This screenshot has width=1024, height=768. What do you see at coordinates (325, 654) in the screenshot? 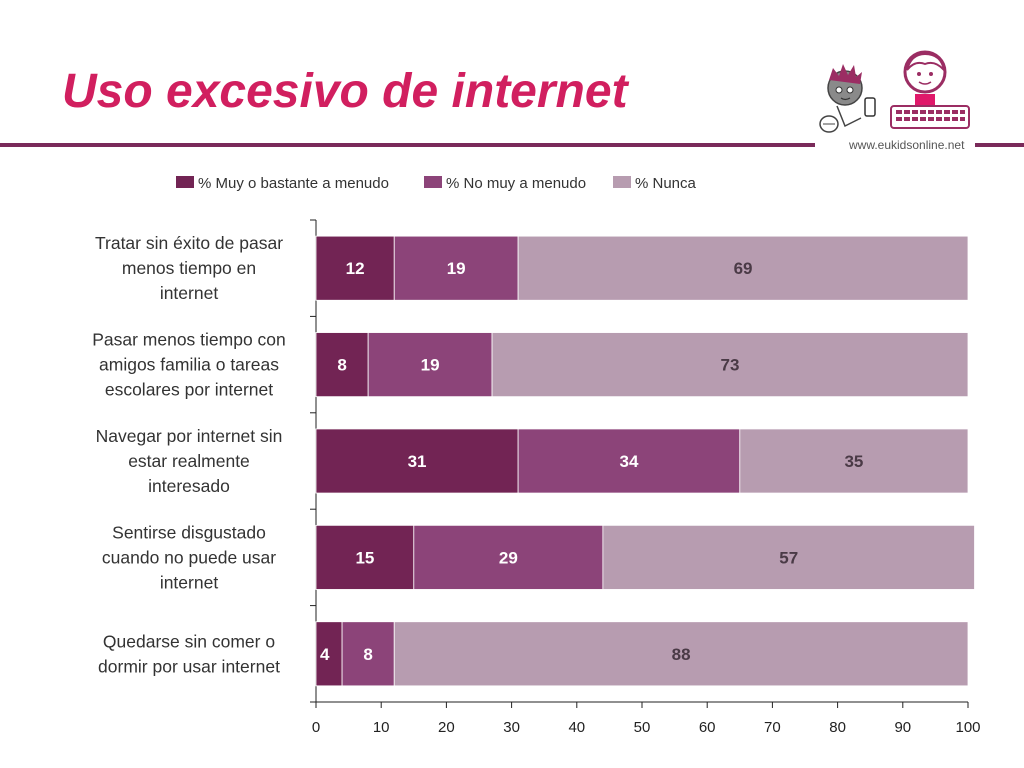
I see `data-label: 4` at bounding box center [325, 654].